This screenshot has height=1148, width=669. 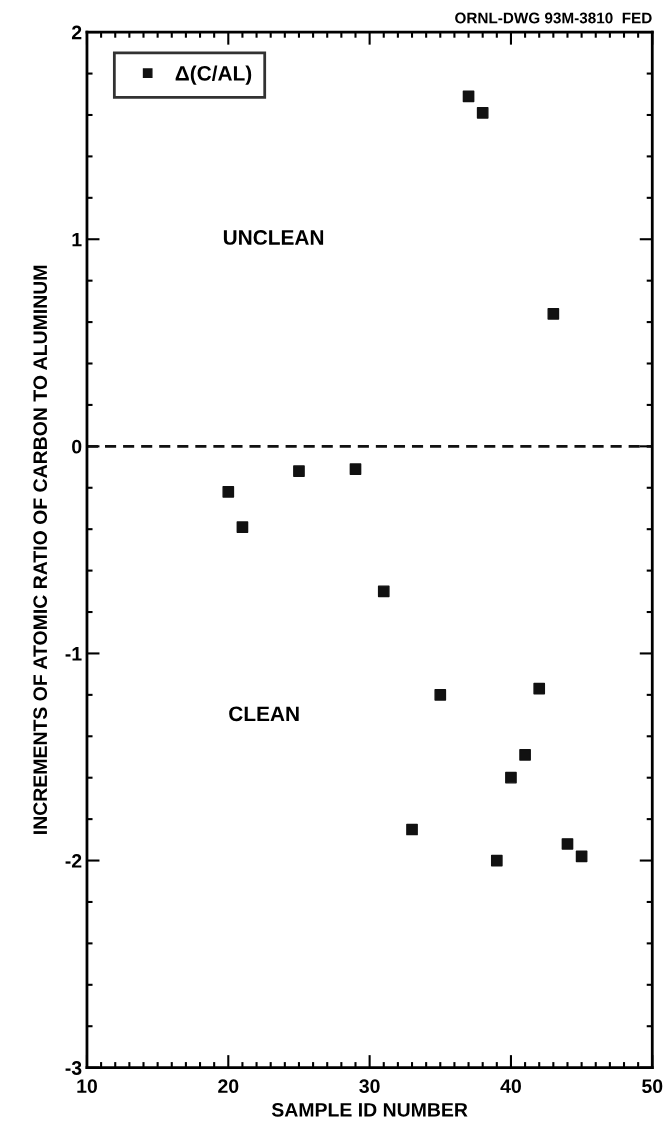 I want to click on y-tick-label: -2, so click(x=73, y=861).